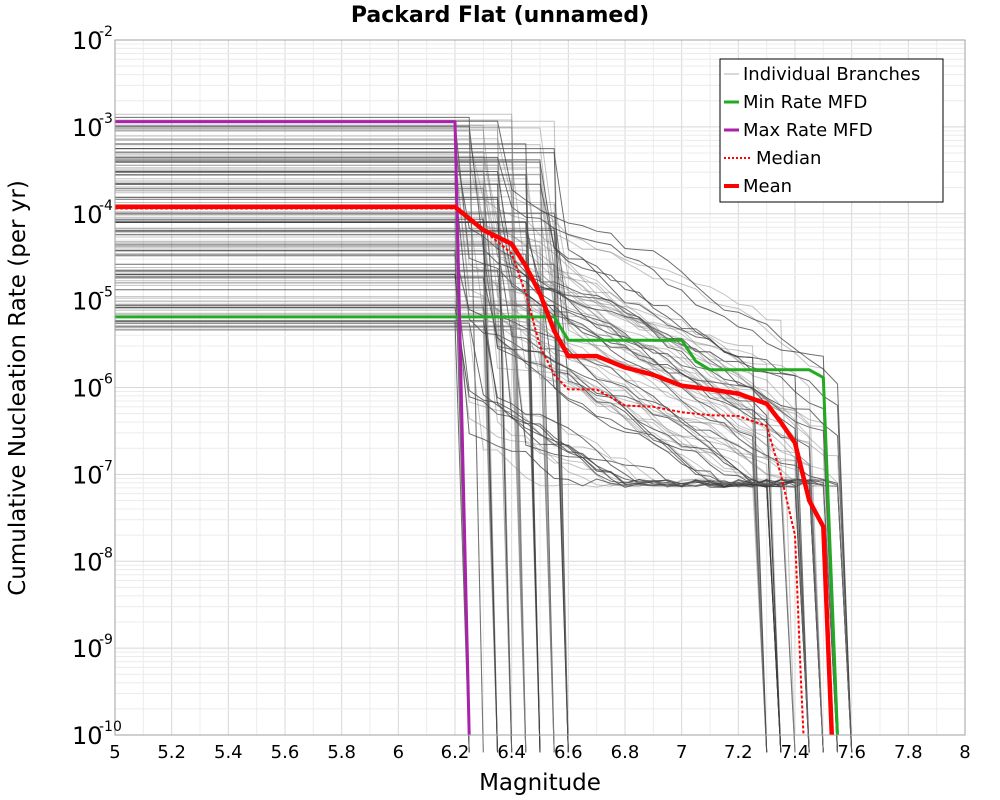 Image resolution: width=1000 pixels, height=800 pixels. What do you see at coordinates (455, 752) in the screenshot?
I see `x-tick-label: 6.2` at bounding box center [455, 752].